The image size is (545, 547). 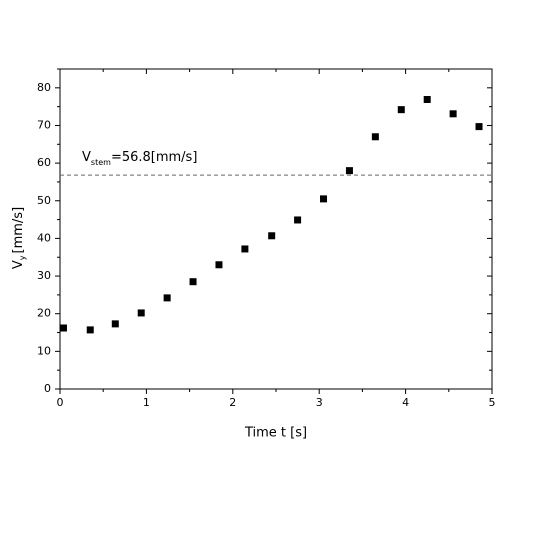 What do you see at coordinates (405, 402) in the screenshot?
I see `x-tick-label: 4` at bounding box center [405, 402].